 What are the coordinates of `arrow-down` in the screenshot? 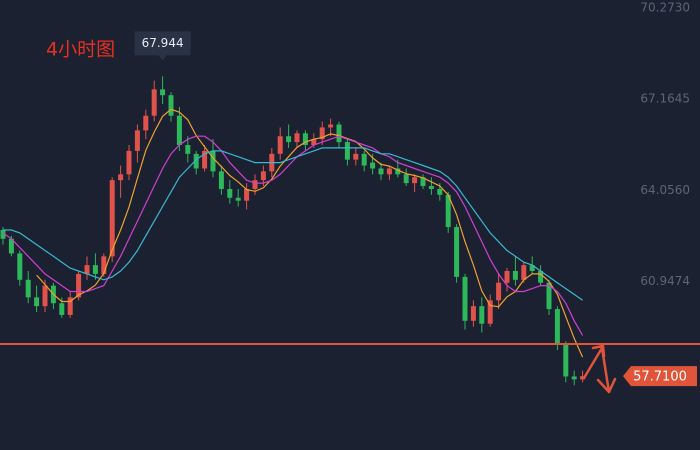 It's located at (605, 370).